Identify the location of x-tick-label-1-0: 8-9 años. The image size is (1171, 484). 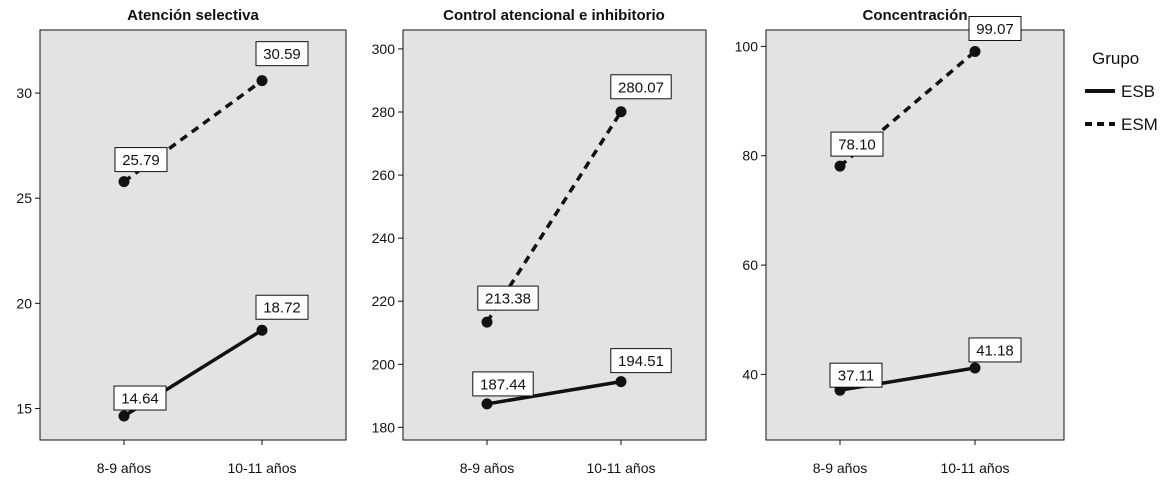
(124, 468).